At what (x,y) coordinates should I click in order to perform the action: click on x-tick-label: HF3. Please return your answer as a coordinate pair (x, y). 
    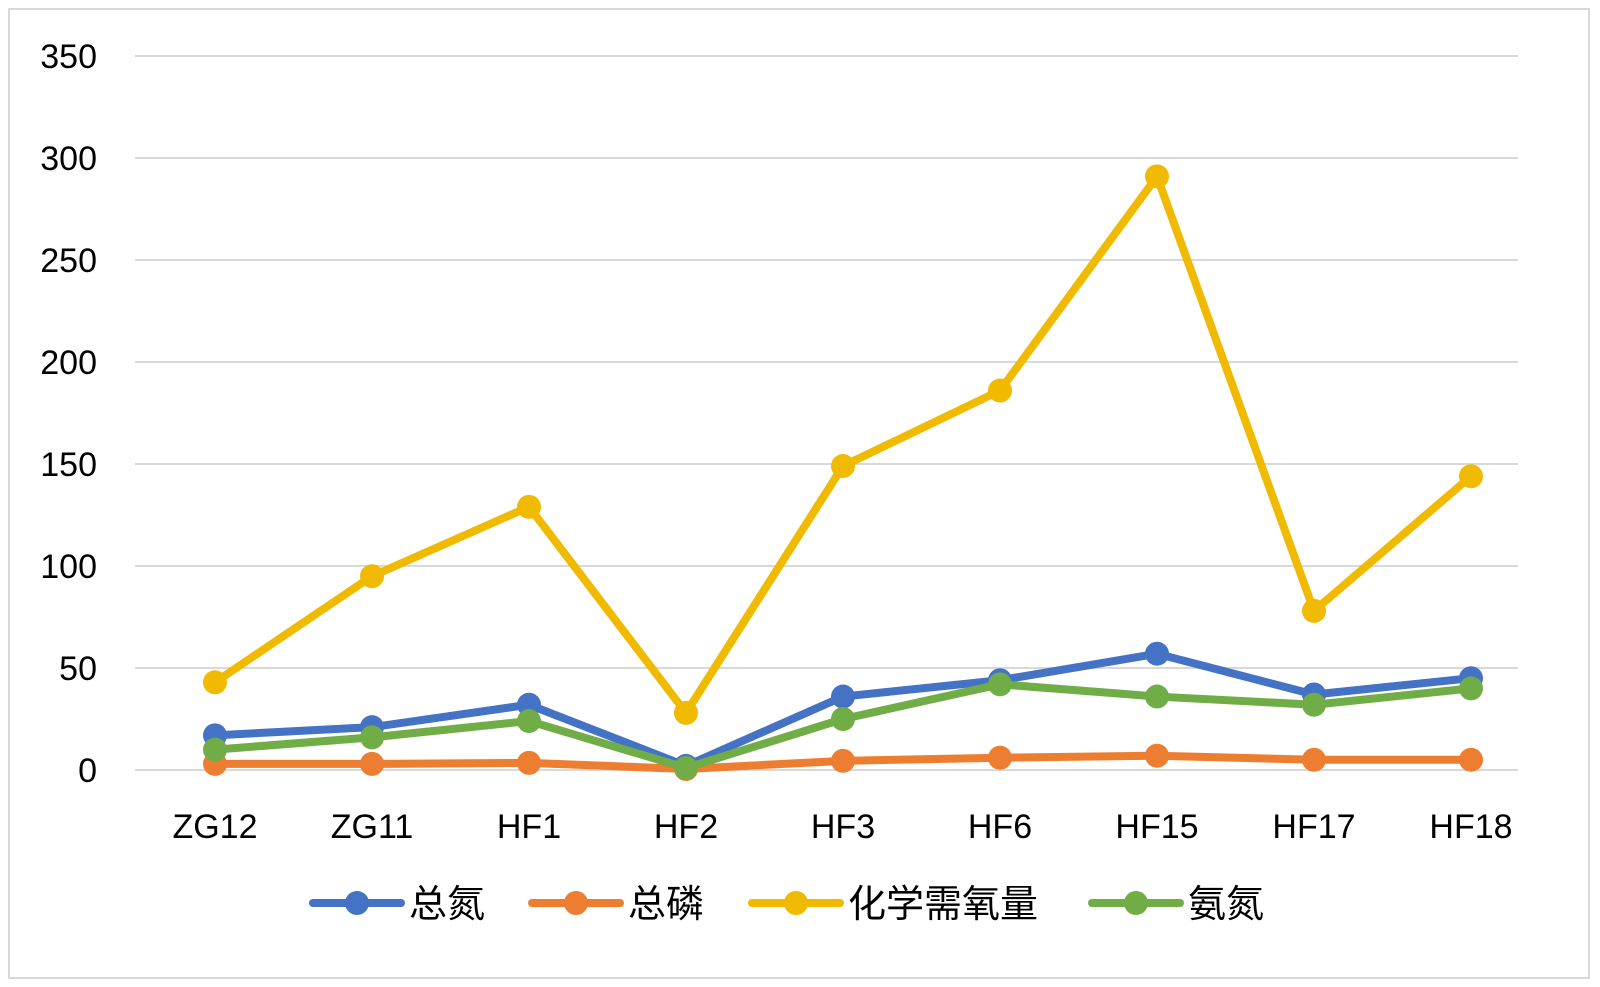
    Looking at the image, I should click on (843, 827).